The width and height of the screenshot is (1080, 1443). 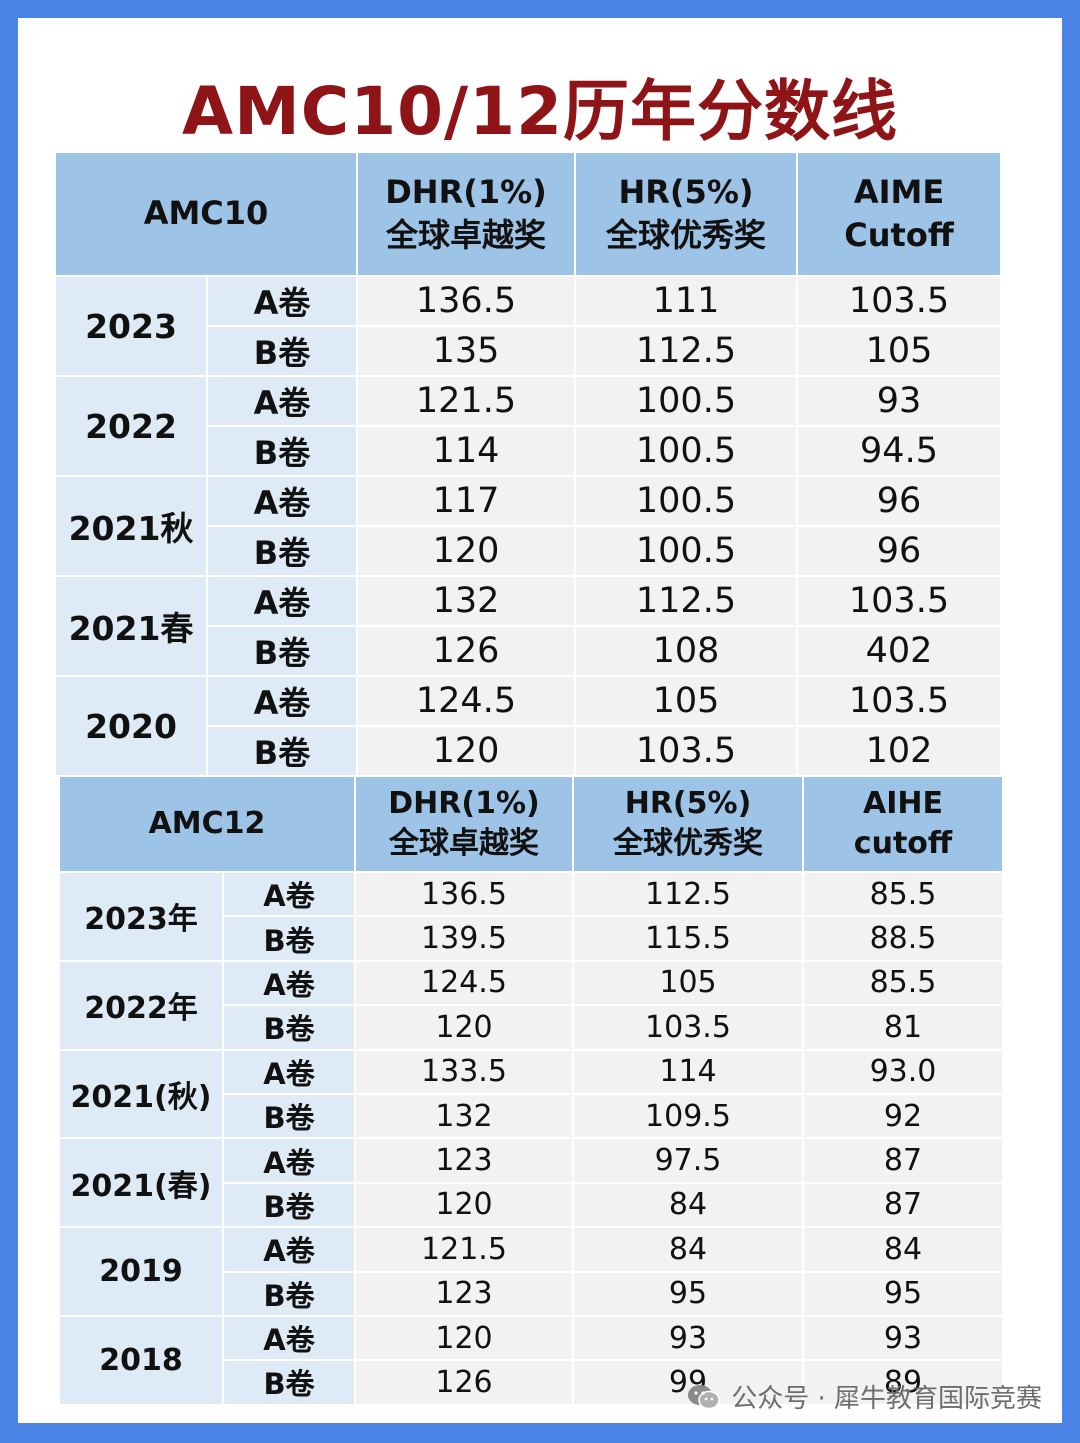 I want to click on aime-cell: 93.0, so click(x=903, y=1071).